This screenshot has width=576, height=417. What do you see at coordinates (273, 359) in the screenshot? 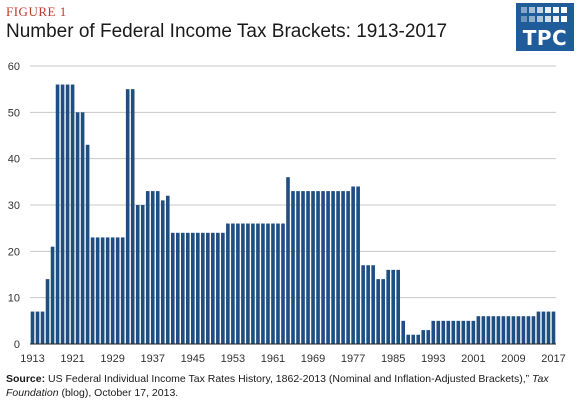
I see `x-tick-label: 1961` at bounding box center [273, 359].